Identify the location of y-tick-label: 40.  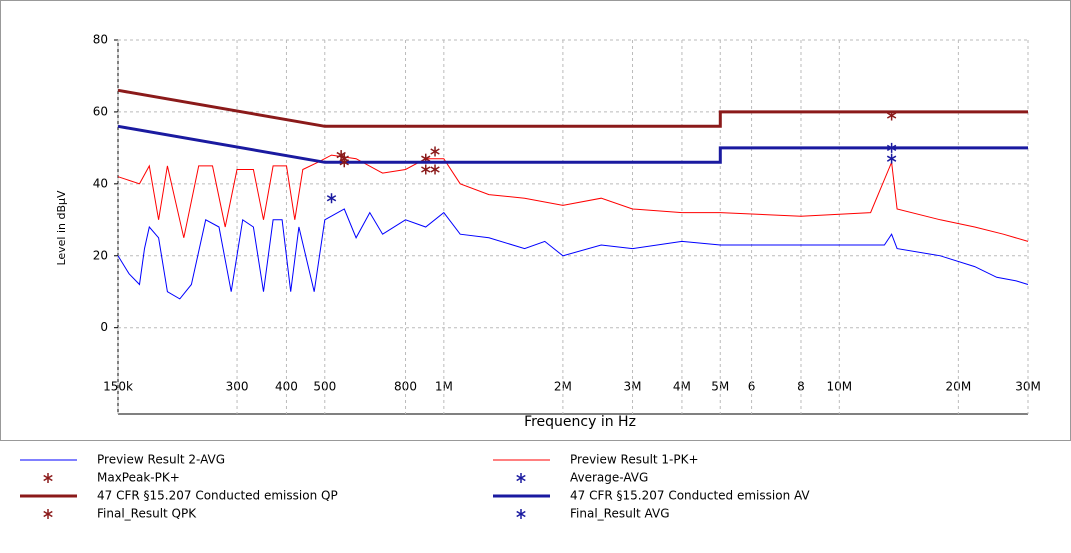
(100, 183).